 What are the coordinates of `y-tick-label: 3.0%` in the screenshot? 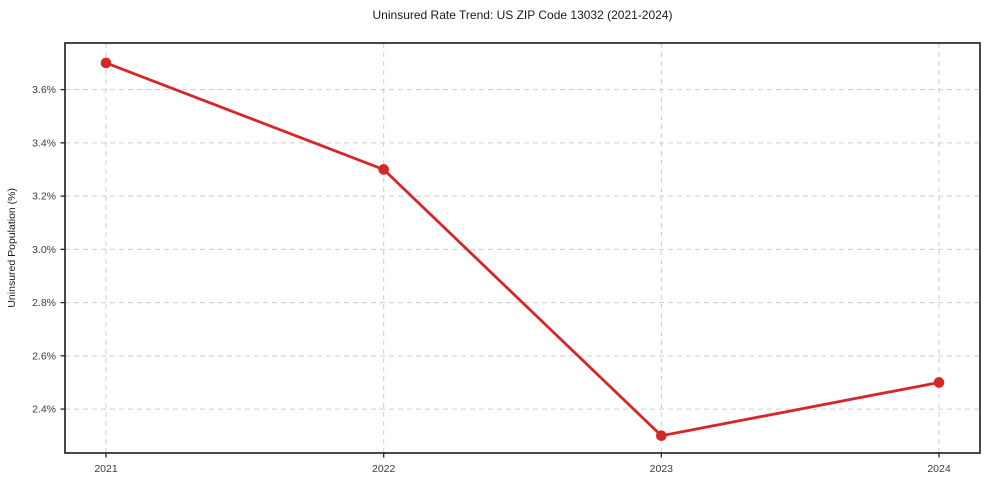 It's located at (44, 250).